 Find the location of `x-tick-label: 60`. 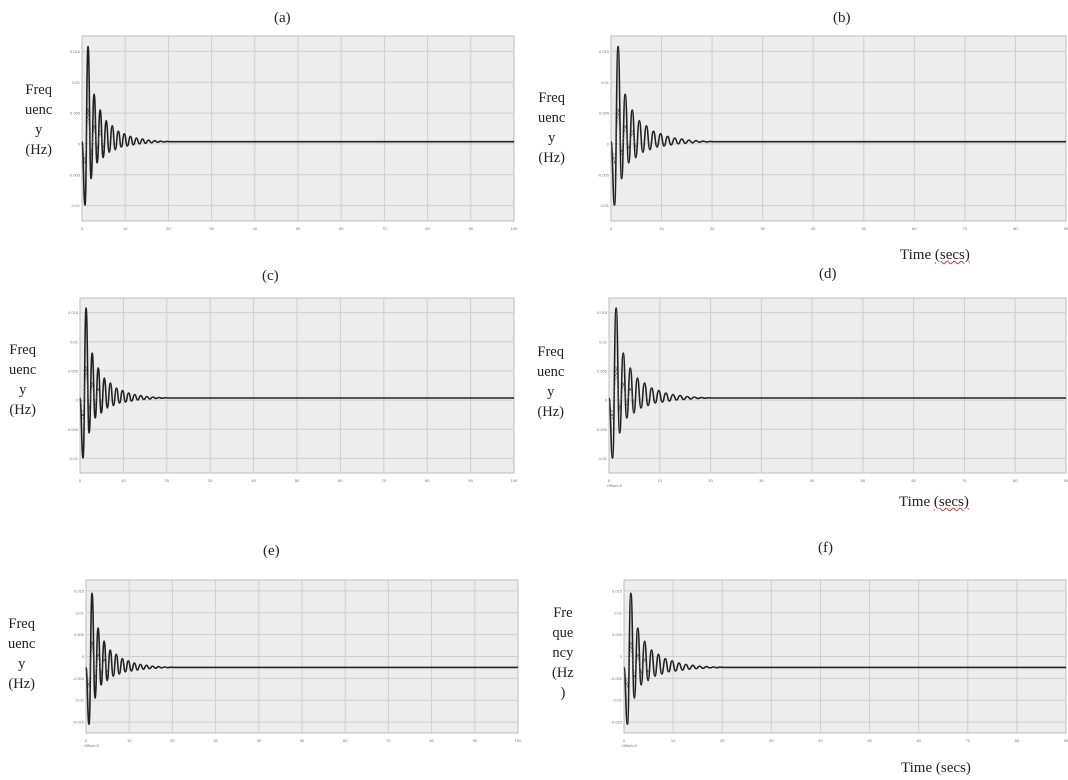

x-tick-label: 60 is located at coordinates (340, 480).